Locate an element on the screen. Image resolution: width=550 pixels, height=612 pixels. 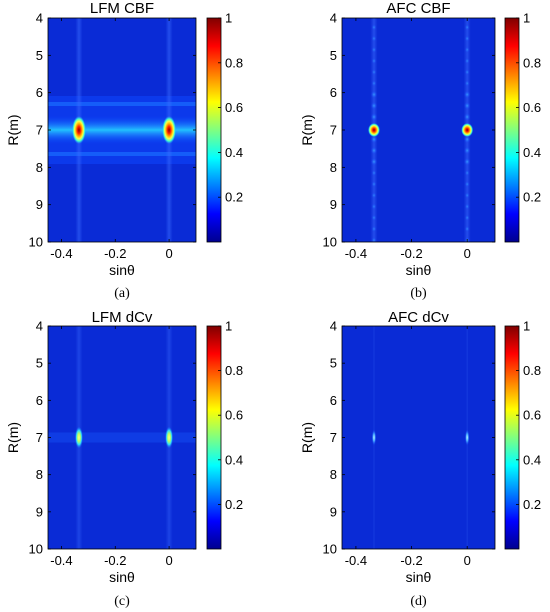
heatmap-background is located at coordinates (418, 437).